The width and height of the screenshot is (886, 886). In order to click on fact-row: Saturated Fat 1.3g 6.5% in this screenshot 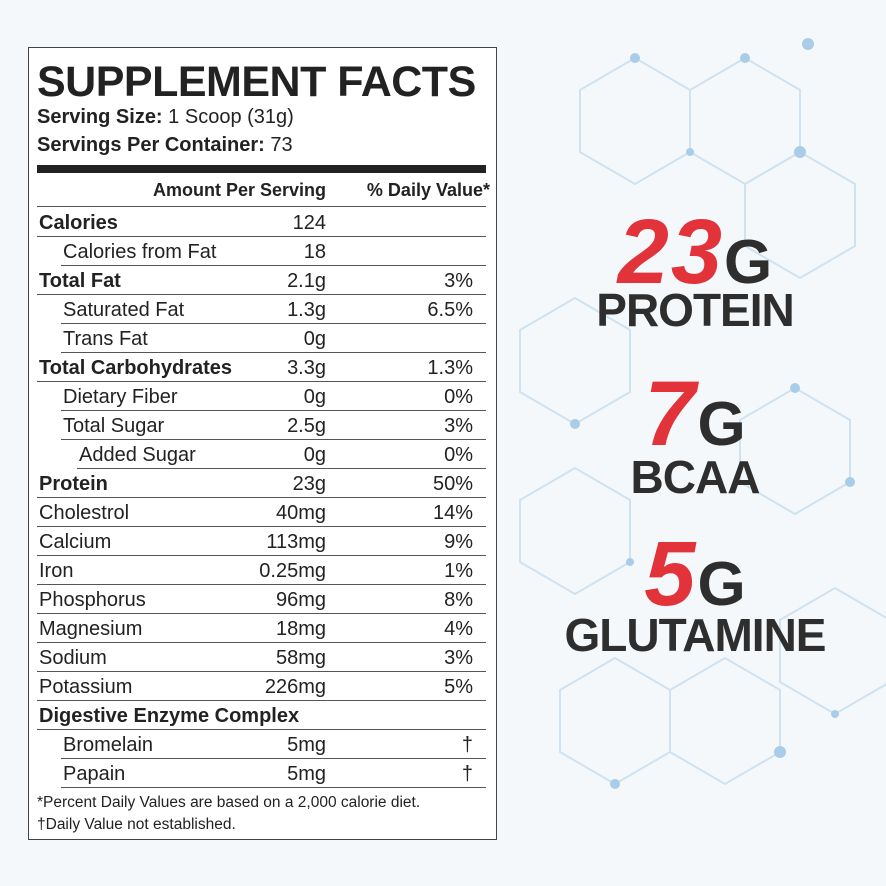, I will do `click(261, 309)`.